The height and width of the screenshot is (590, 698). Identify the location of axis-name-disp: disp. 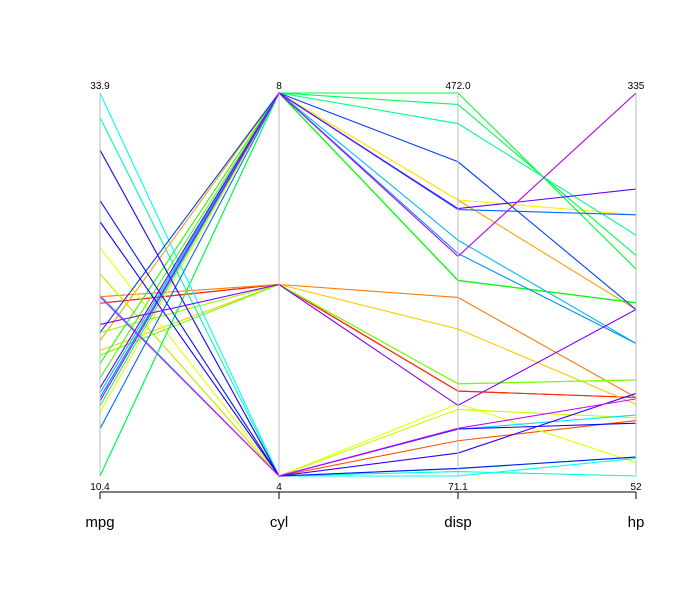
(458, 522).